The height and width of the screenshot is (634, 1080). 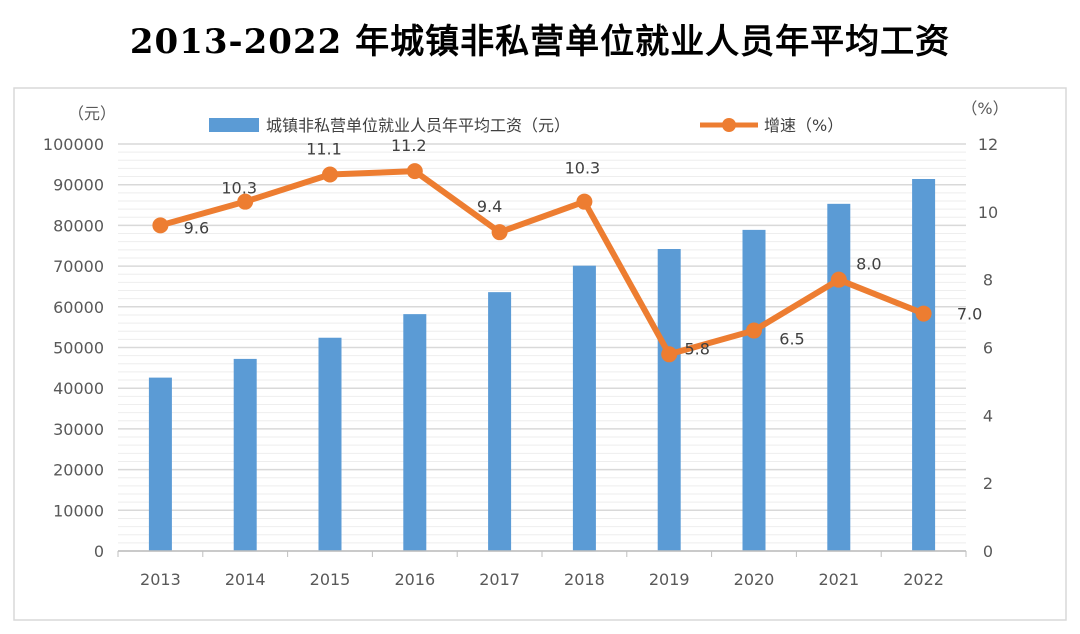 What do you see at coordinates (540, 42) in the screenshot?
I see `chart-title: 2013-2022 年城镇非私营单位就业人员年平均工资` at bounding box center [540, 42].